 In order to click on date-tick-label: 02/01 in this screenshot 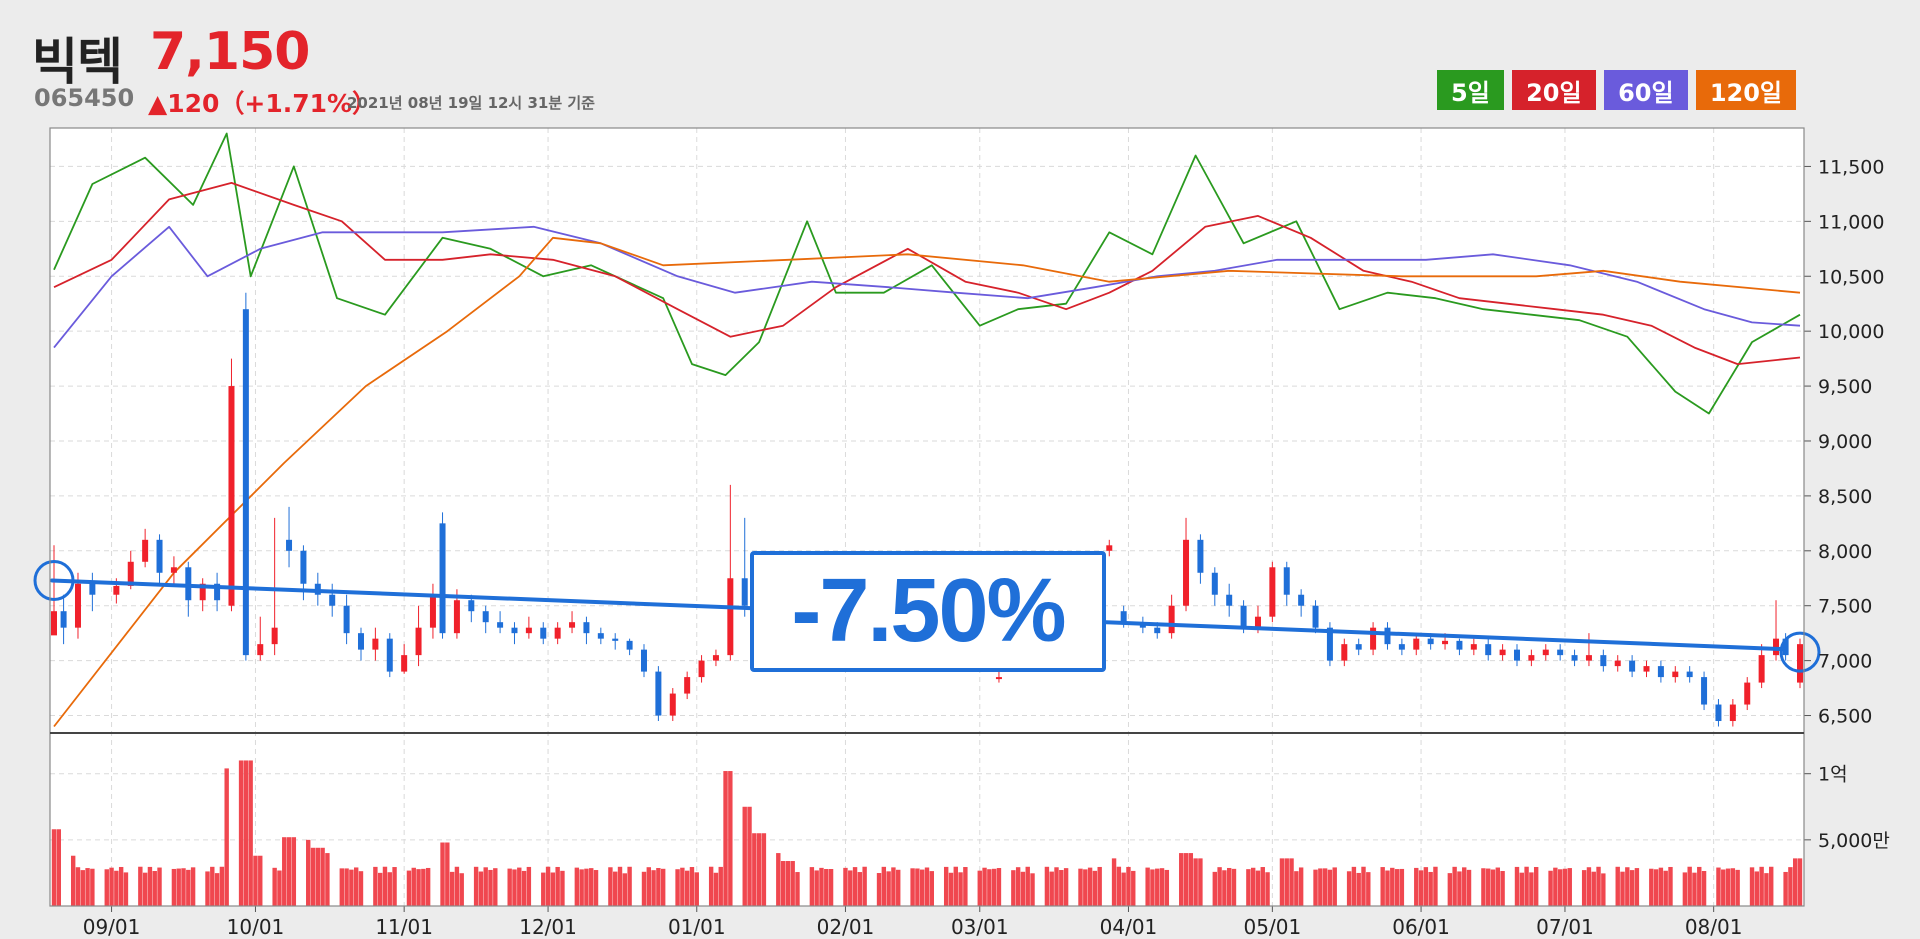, I will do `click(846, 927)`.